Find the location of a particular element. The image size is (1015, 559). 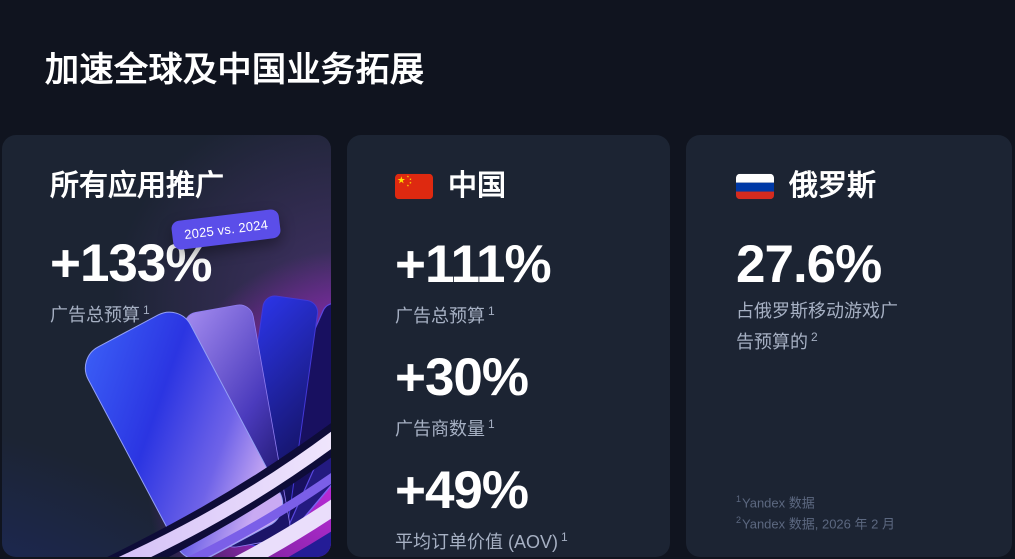

metric-caption-total-budget-global: 广告总预算 1 is located at coordinates (100, 314).